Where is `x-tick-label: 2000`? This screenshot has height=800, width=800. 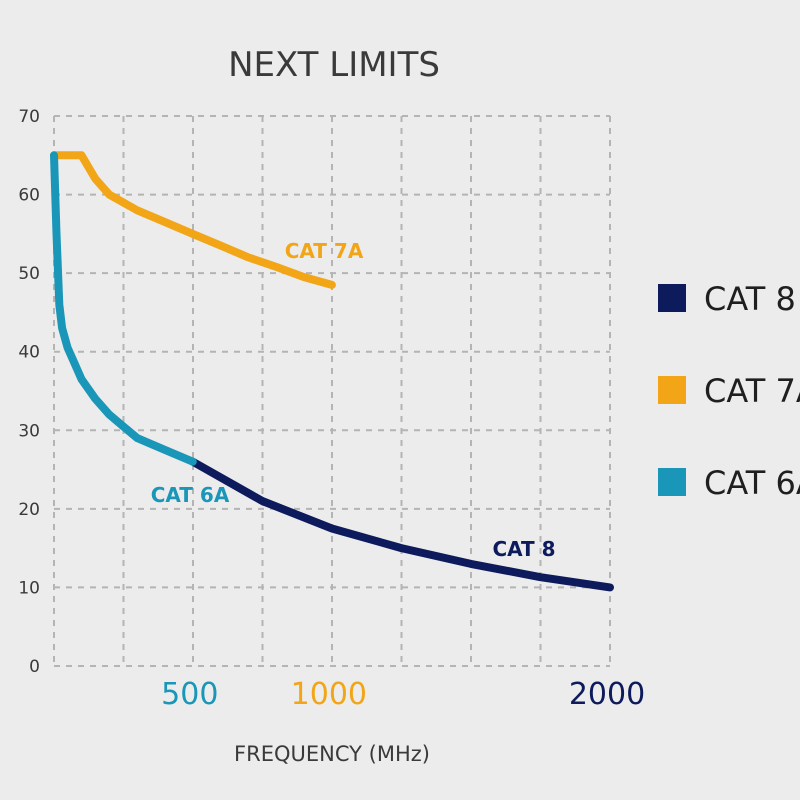 x-tick-label: 2000 is located at coordinates (607, 694).